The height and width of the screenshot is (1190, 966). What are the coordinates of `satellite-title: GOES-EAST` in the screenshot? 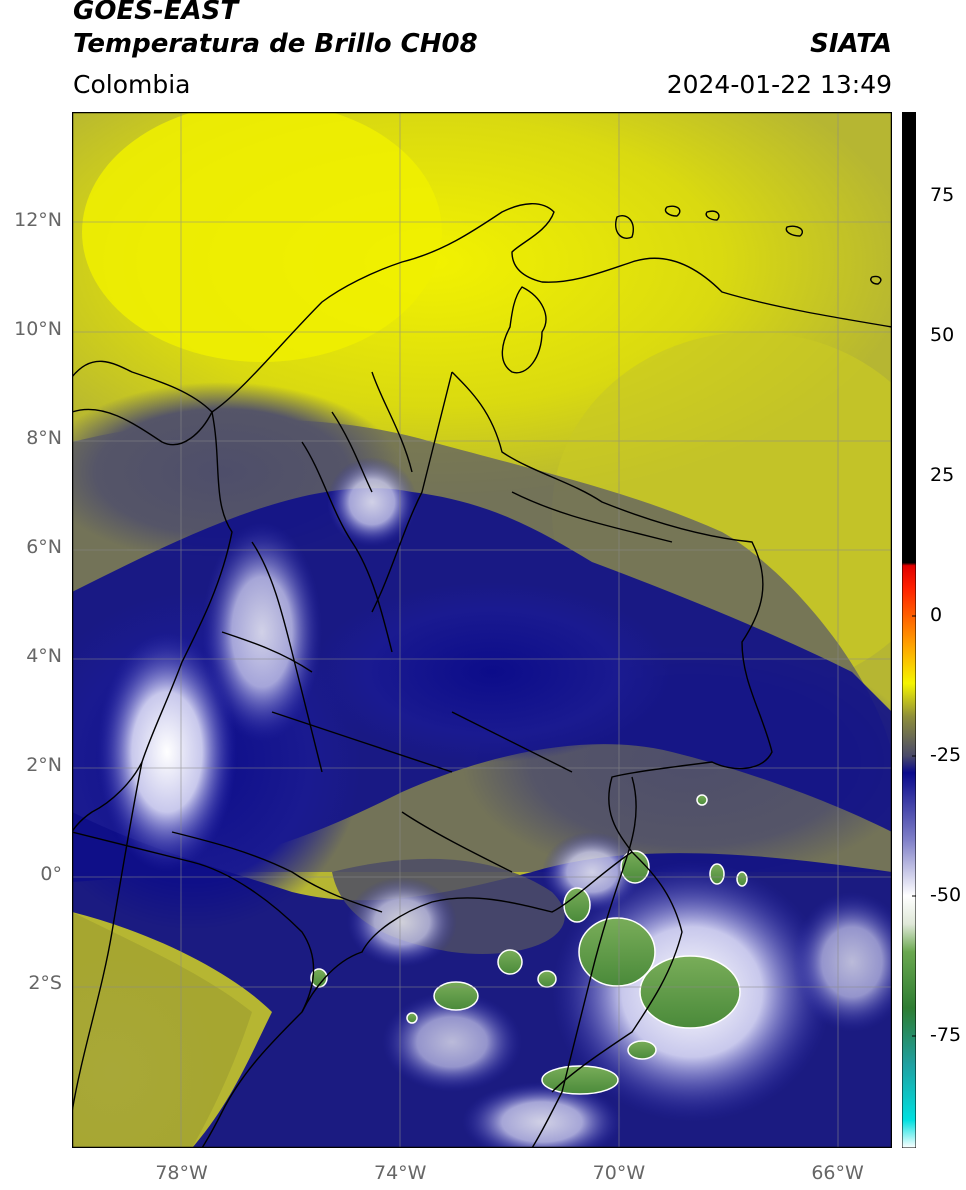 It's located at (156, 13).